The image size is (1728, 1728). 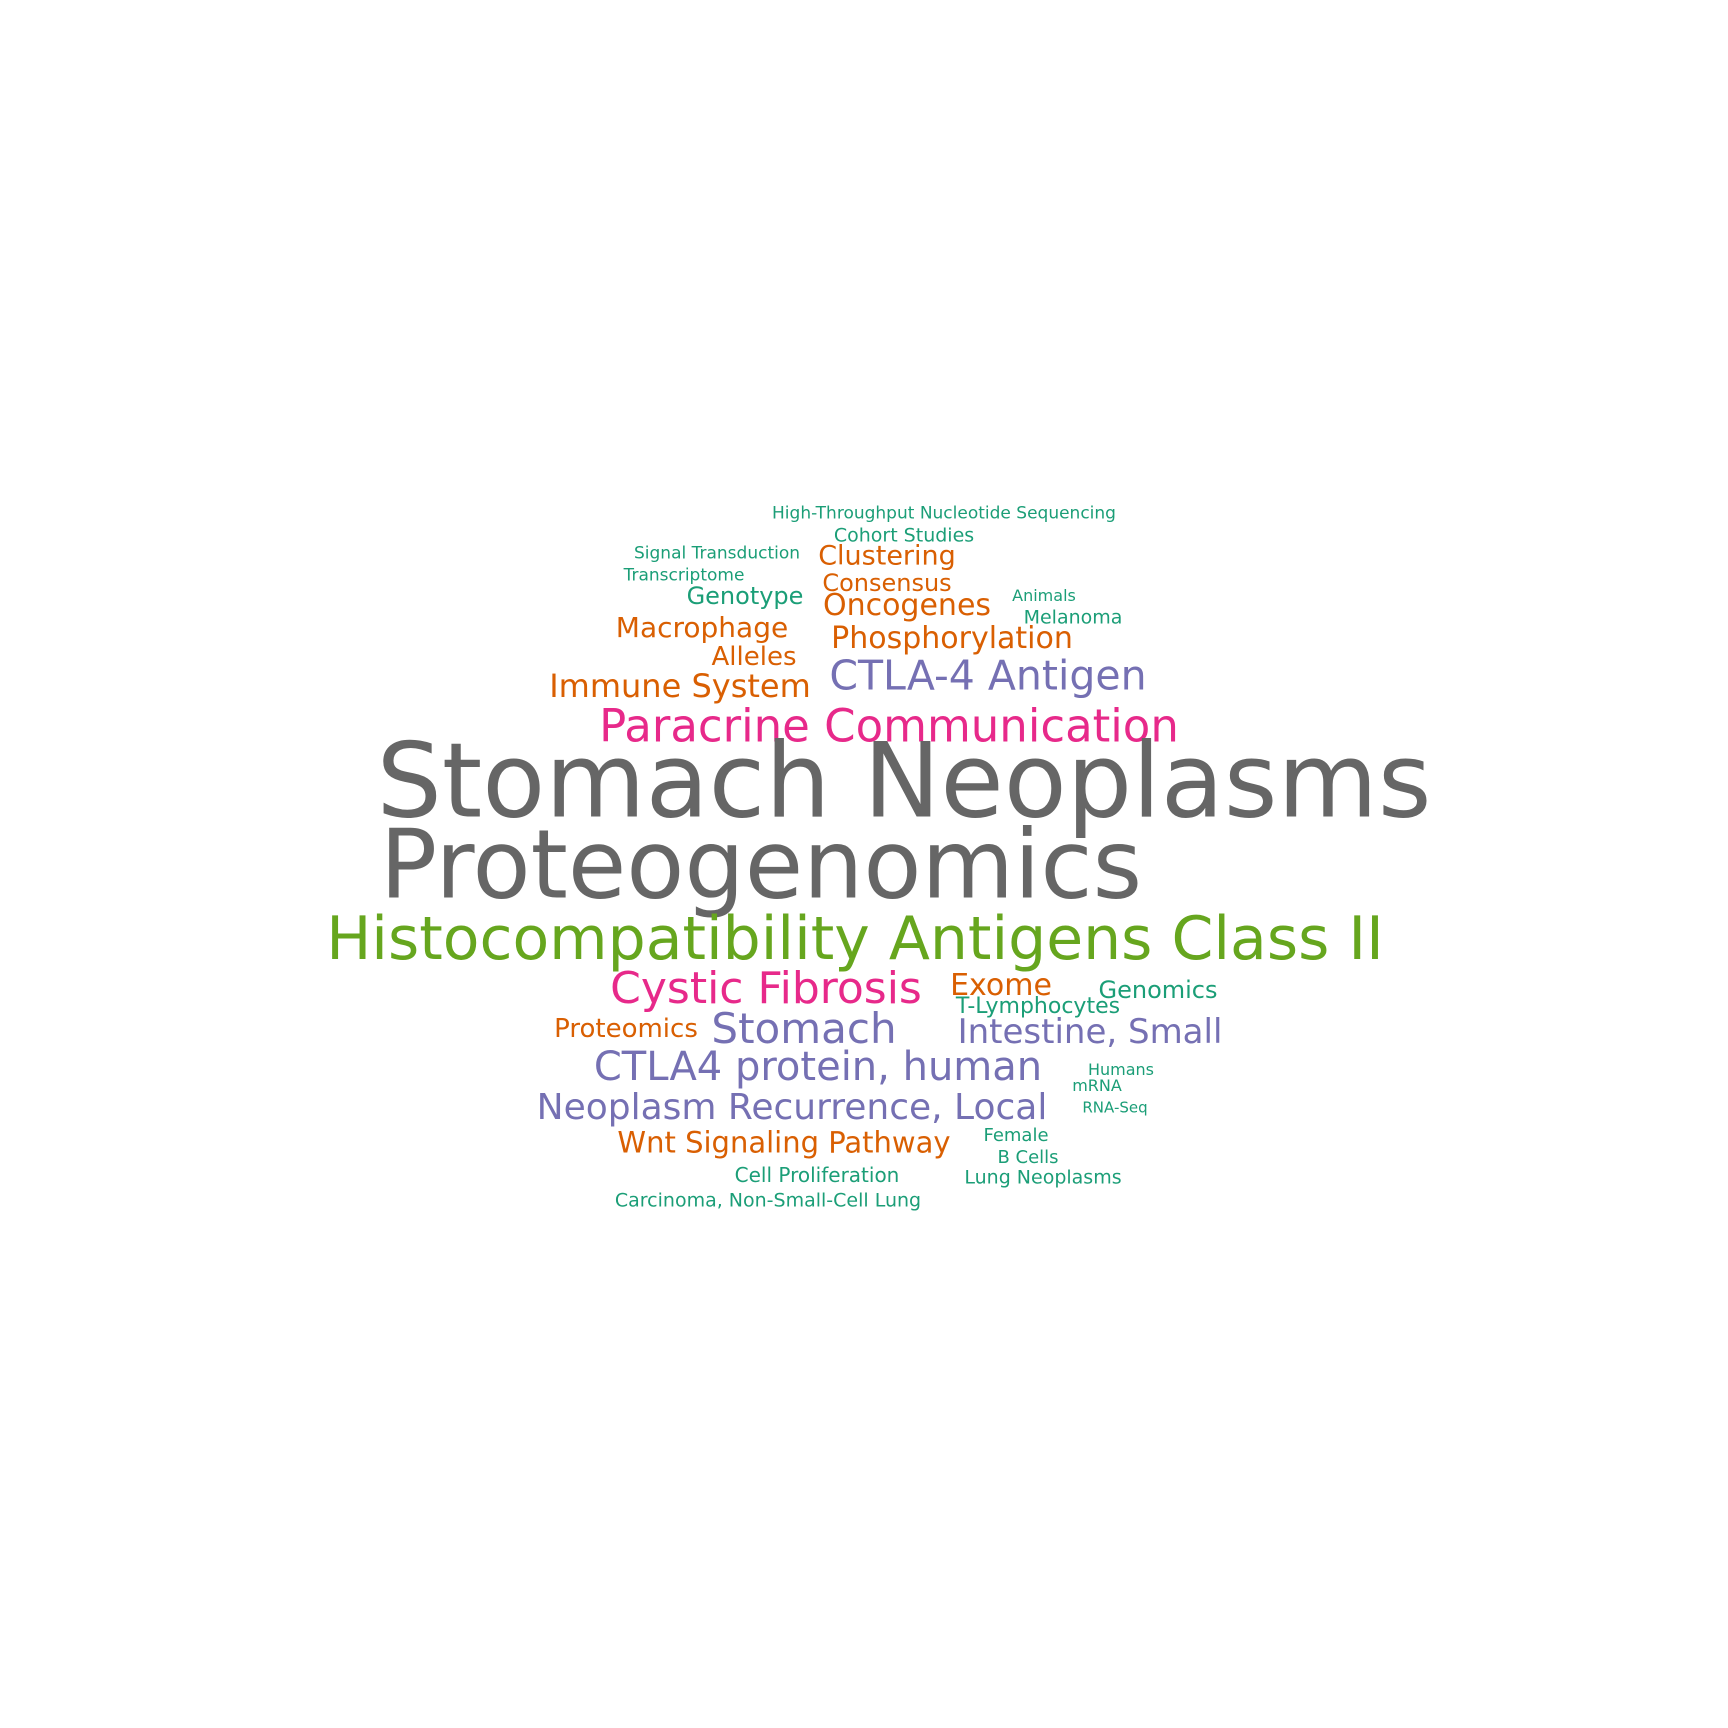 What do you see at coordinates (904, 535) in the screenshot?
I see `word-cohort-studies: Cohort Studies` at bounding box center [904, 535].